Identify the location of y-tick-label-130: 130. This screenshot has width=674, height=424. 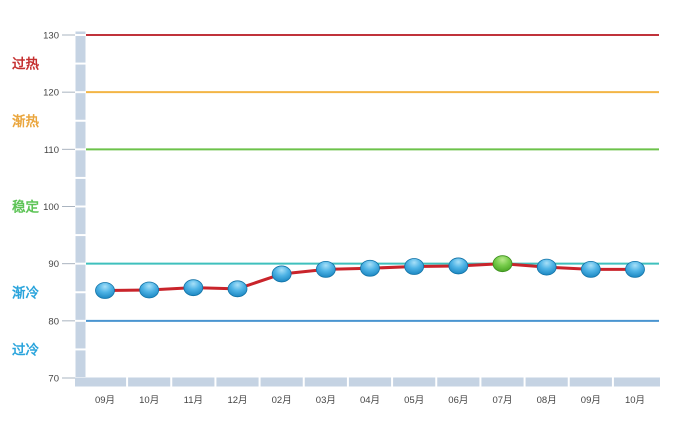
(51, 36).